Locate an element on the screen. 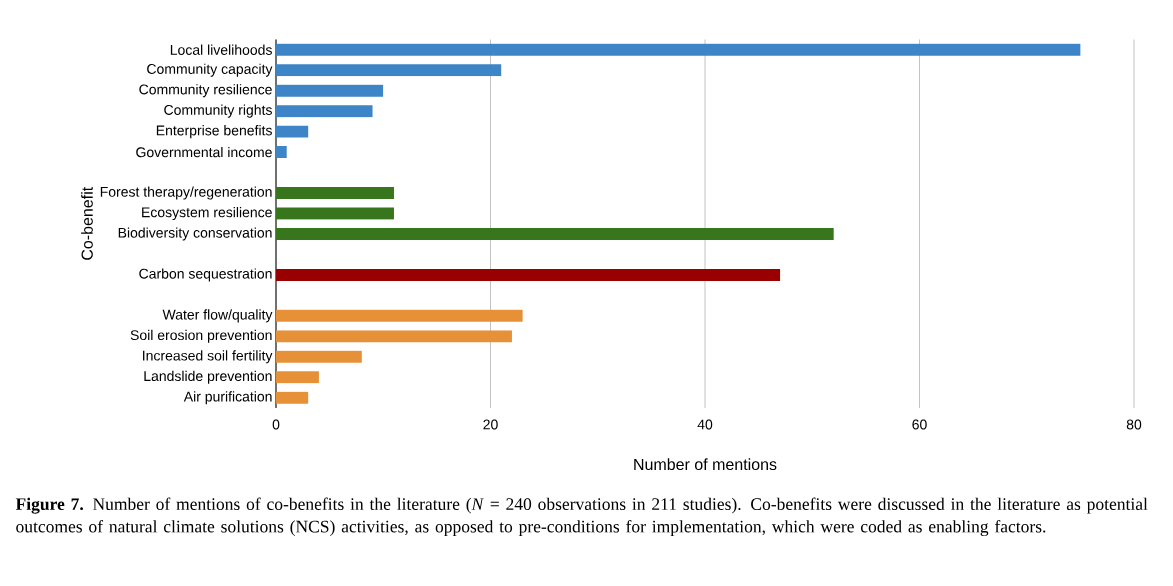 The height and width of the screenshot is (586, 1173). y-tick-label: Community rights is located at coordinates (218, 111).